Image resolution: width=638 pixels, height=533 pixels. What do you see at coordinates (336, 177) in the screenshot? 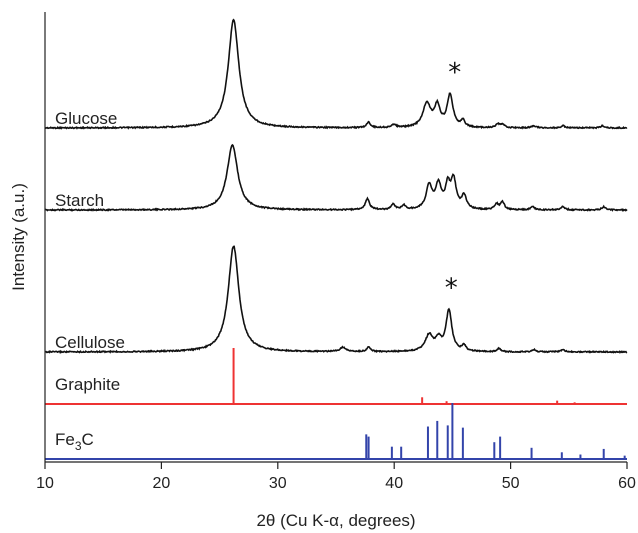
I see `trace-starch` at bounding box center [336, 177].